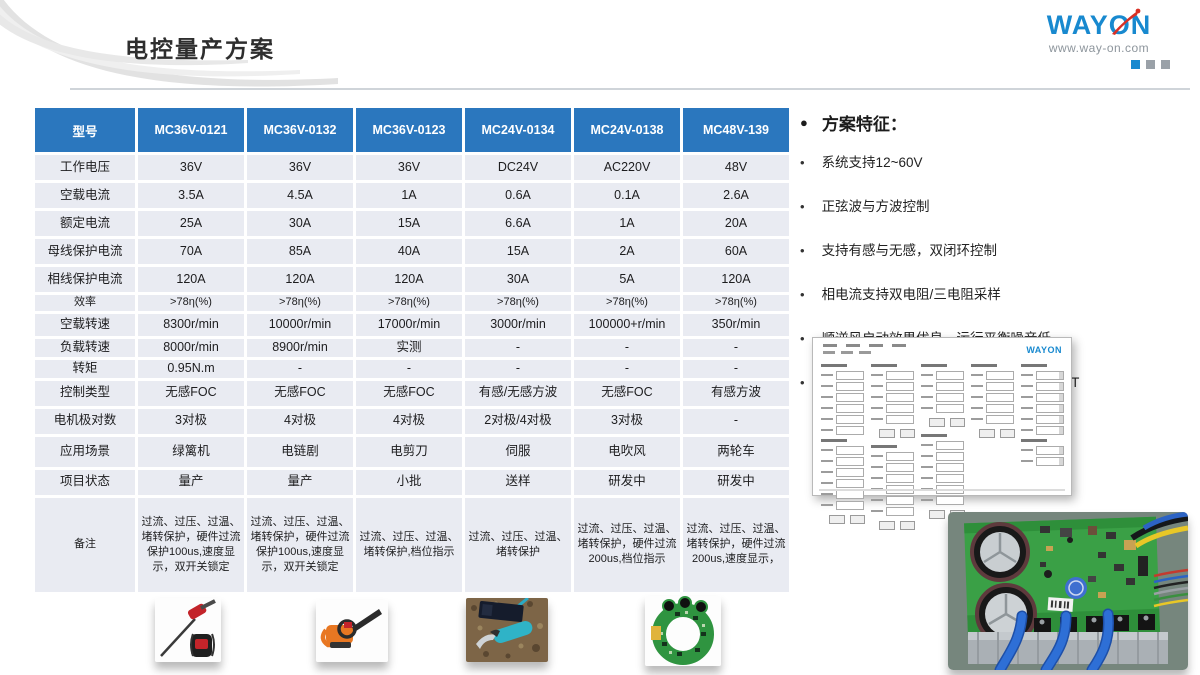  I want to click on page-title: 电控量产方案, so click(200, 49).